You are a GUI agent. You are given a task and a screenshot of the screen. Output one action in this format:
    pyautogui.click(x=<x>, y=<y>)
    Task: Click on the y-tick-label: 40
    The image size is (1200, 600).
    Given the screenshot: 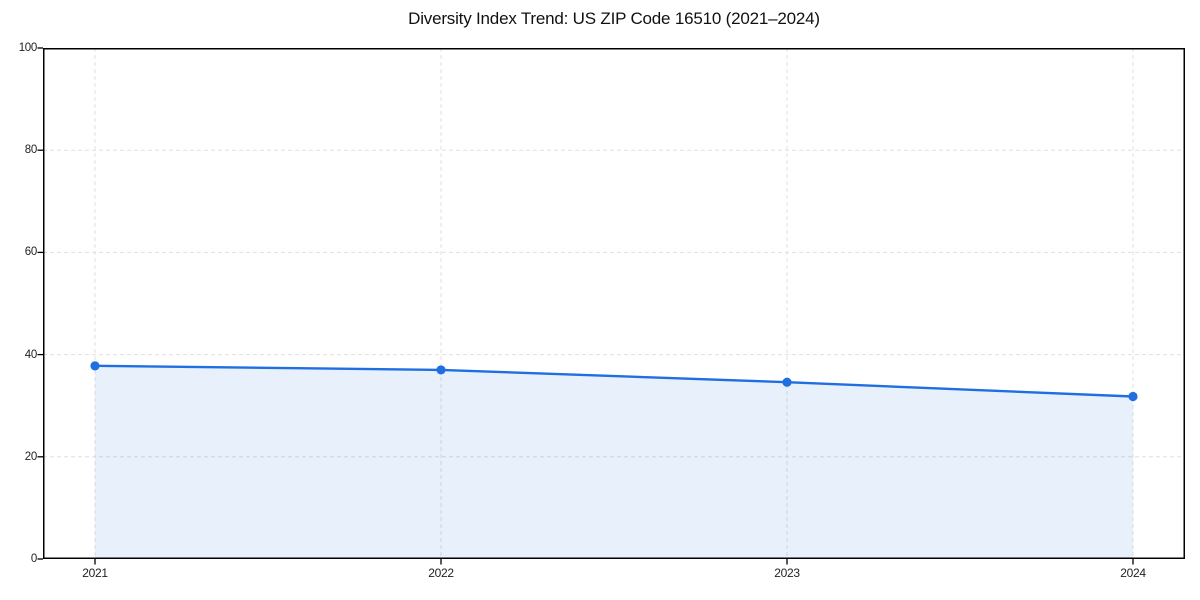 What is the action you would take?
    pyautogui.click(x=31, y=354)
    